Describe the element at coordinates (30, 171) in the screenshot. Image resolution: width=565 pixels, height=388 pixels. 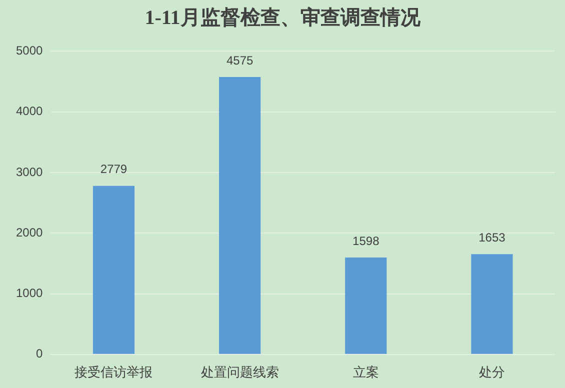
I see `y-tick-label: 3000` at that location.